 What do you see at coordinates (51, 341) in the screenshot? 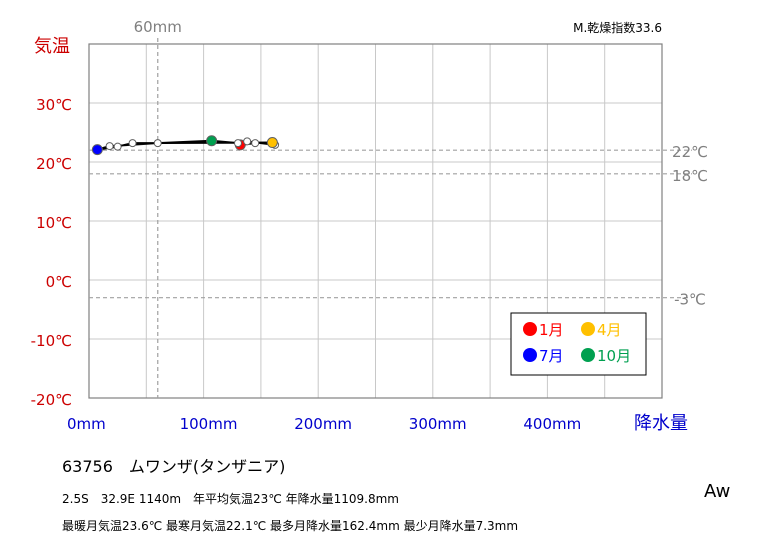
I see `y-tick-label: -10℃` at bounding box center [51, 341].